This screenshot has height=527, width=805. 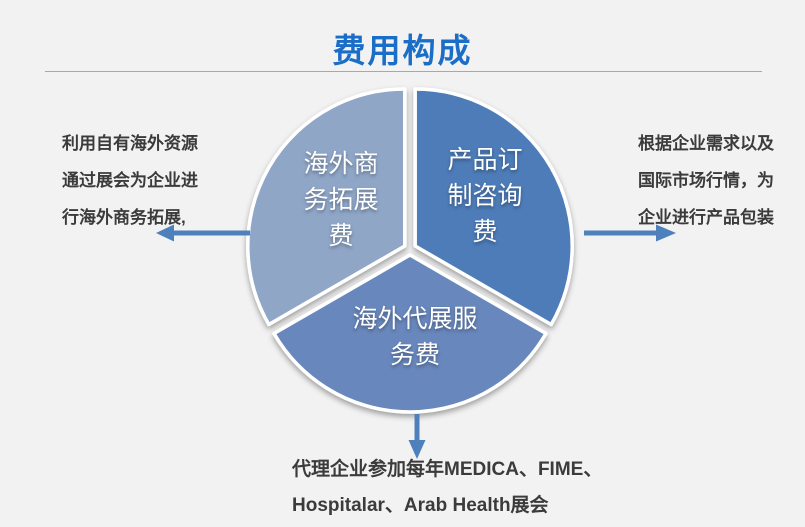 What do you see at coordinates (326, 207) in the screenshot?
I see `pie-slice-overseas-business-expansion` at bounding box center [326, 207].